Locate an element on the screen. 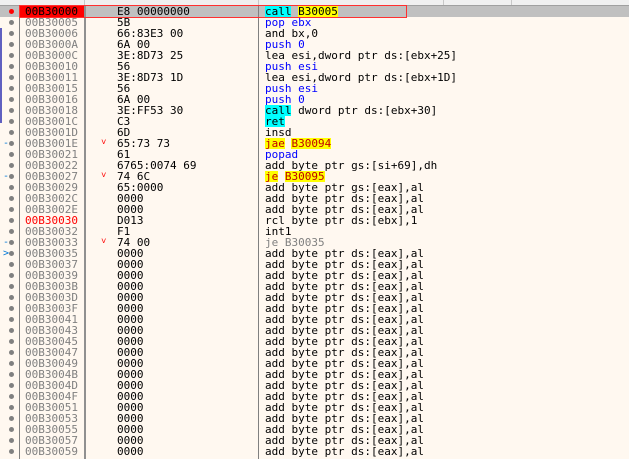  disassembly-row: 00B30037 0000 add byte ptr ds:[eax],al is located at coordinates (314, 264).